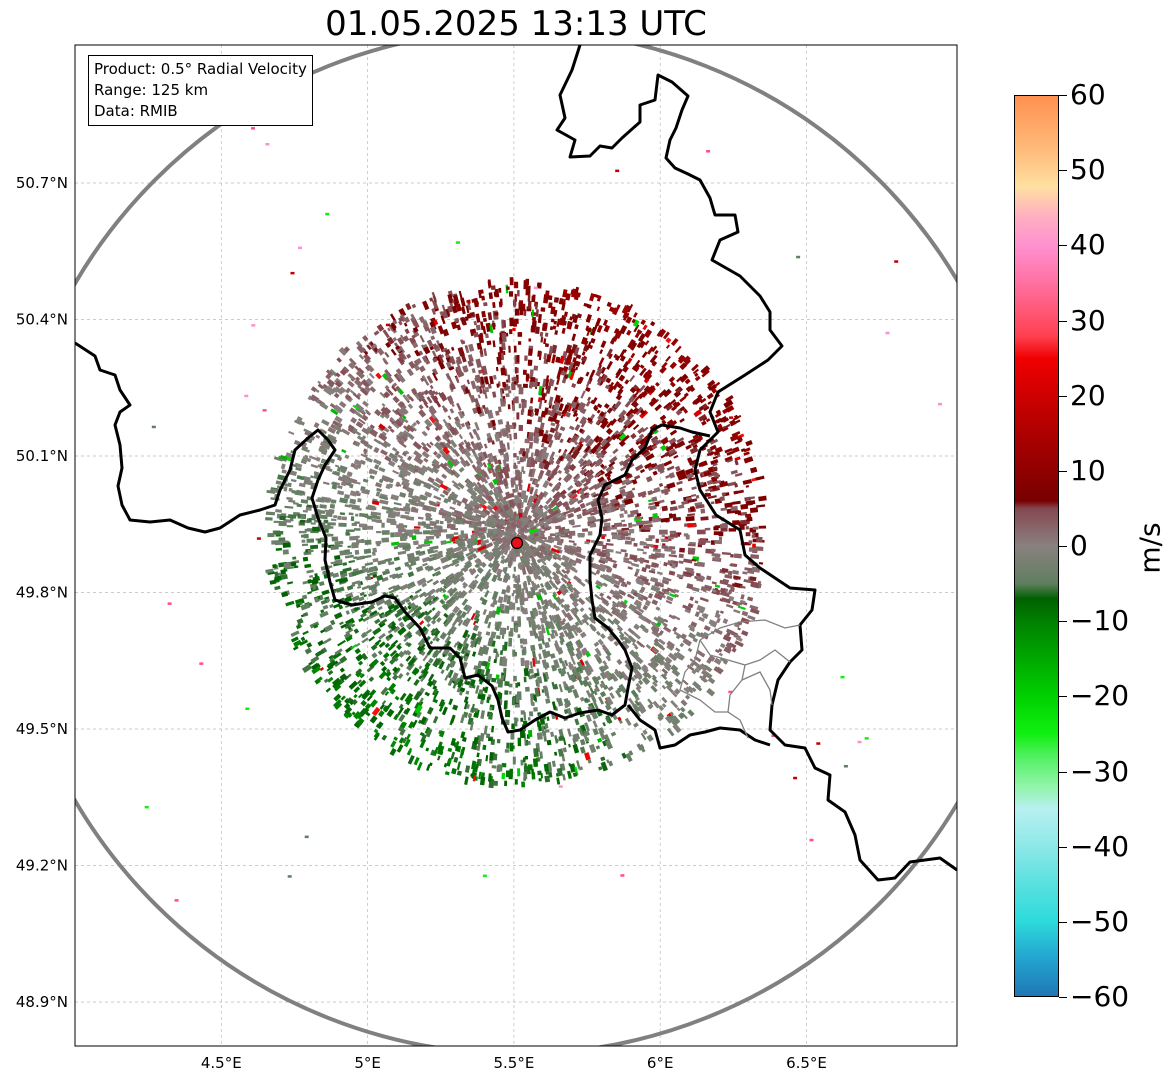 Image resolution: width=1171 pixels, height=1081 pixels. I want to click on colorbar-tick-label: 50, so click(1088, 170).